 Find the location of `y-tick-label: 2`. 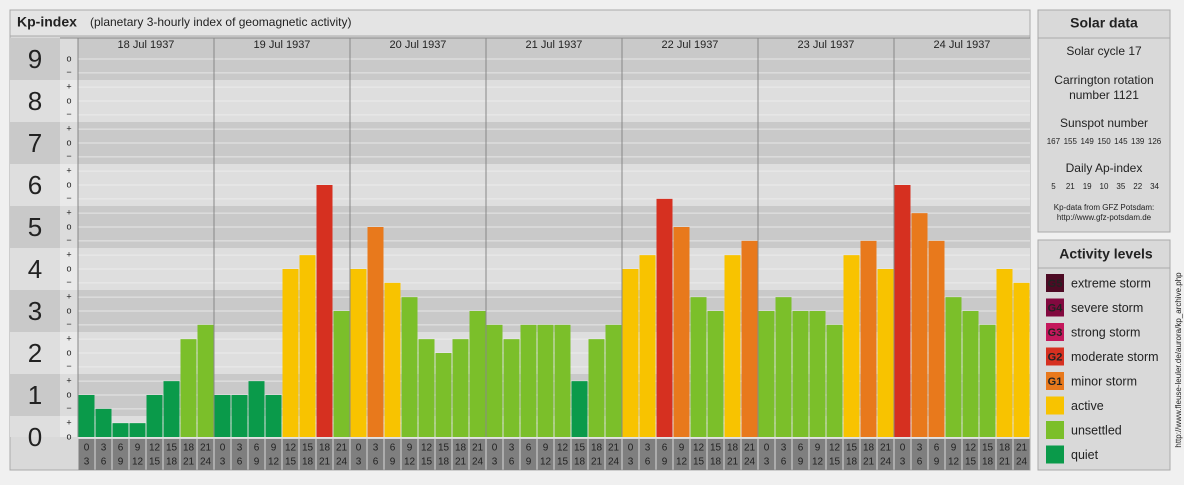

y-tick-label: 2 is located at coordinates (35, 353).